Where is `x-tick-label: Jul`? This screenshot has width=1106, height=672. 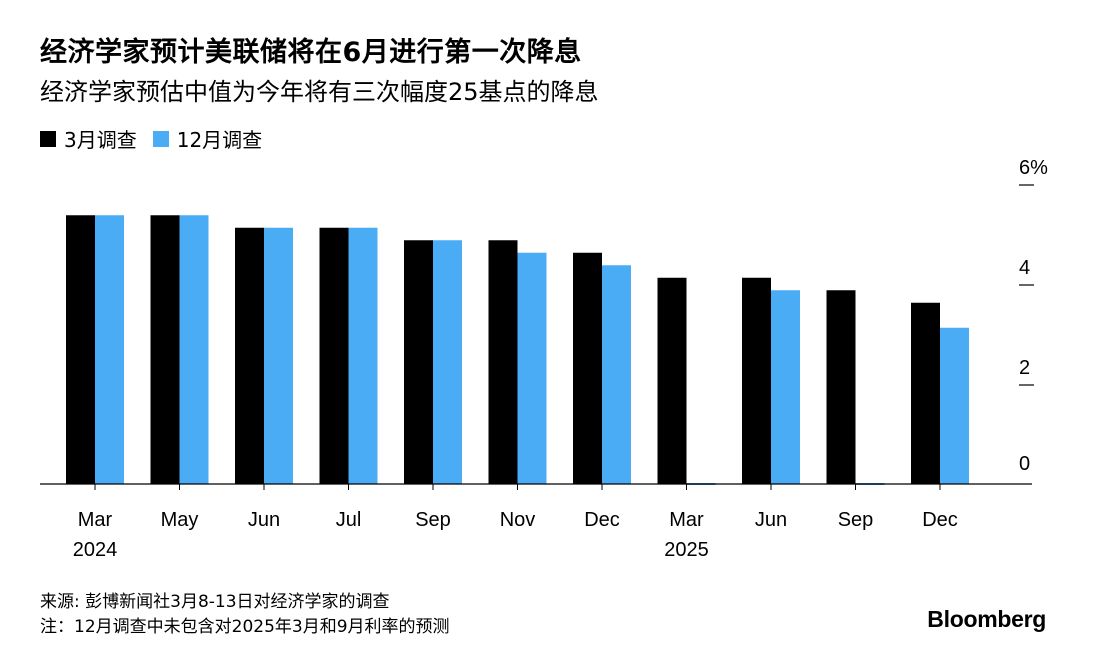 x-tick-label: Jul is located at coordinates (349, 520).